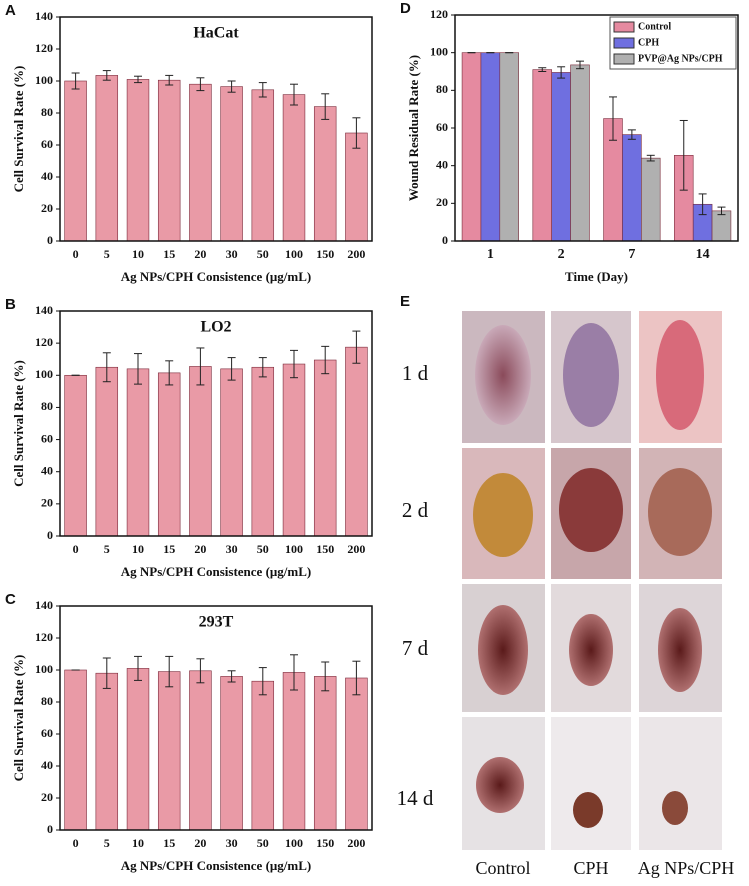  Describe the element at coordinates (590, 868) in the screenshot. I see `column-label: CPH` at that location.